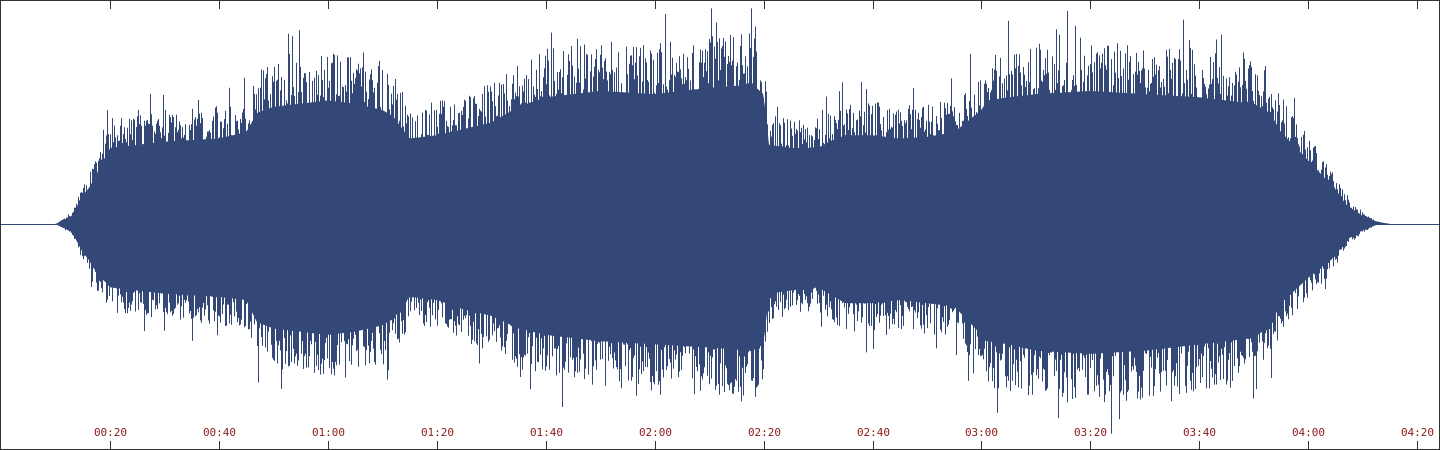 The height and width of the screenshot is (450, 1440). Describe the element at coordinates (110, 432) in the screenshot. I see `time-tick-label: 00:20` at that location.